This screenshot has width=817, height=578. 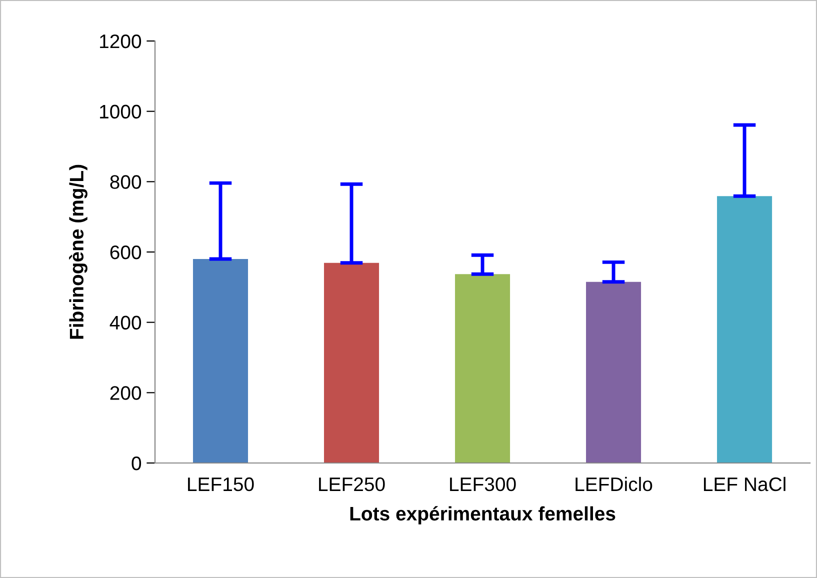 I want to click on y-tick-label: 200, so click(x=126, y=393).